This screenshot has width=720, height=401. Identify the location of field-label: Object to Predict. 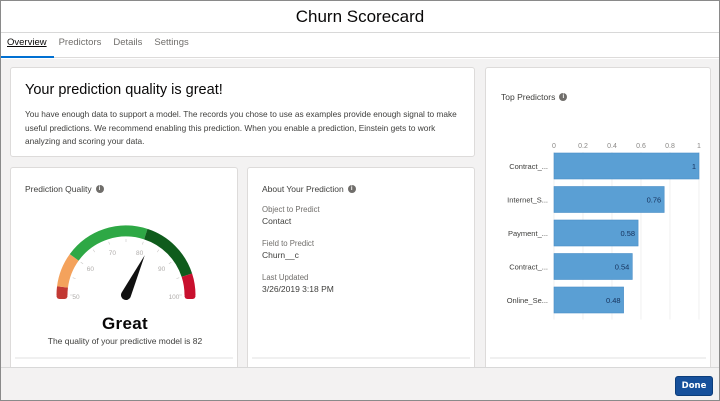
(291, 209).